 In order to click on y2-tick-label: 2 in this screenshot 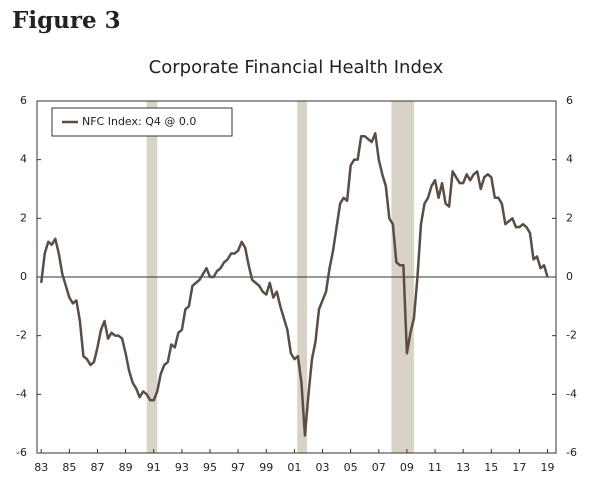, I will do `click(569, 217)`.